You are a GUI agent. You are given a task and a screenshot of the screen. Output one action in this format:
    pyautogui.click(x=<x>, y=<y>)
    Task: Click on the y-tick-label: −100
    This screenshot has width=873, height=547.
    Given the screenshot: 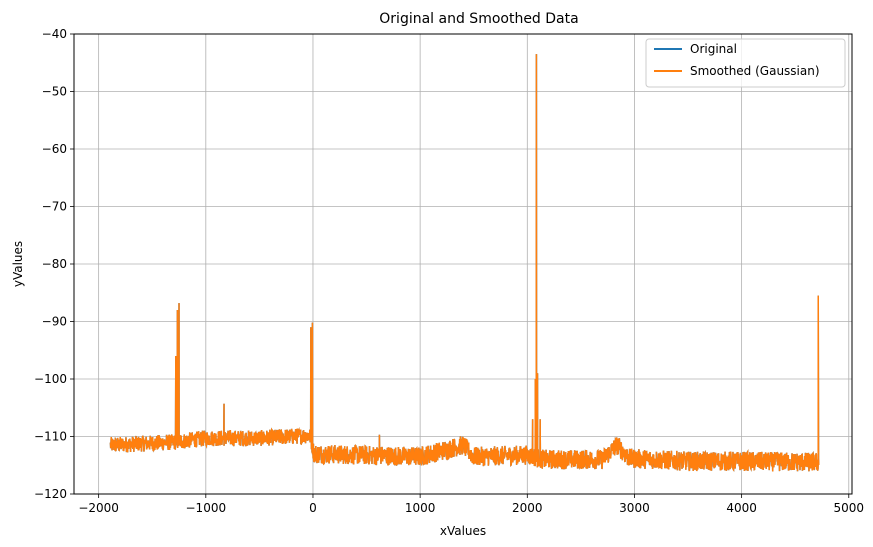 What is the action you would take?
    pyautogui.click(x=50, y=379)
    